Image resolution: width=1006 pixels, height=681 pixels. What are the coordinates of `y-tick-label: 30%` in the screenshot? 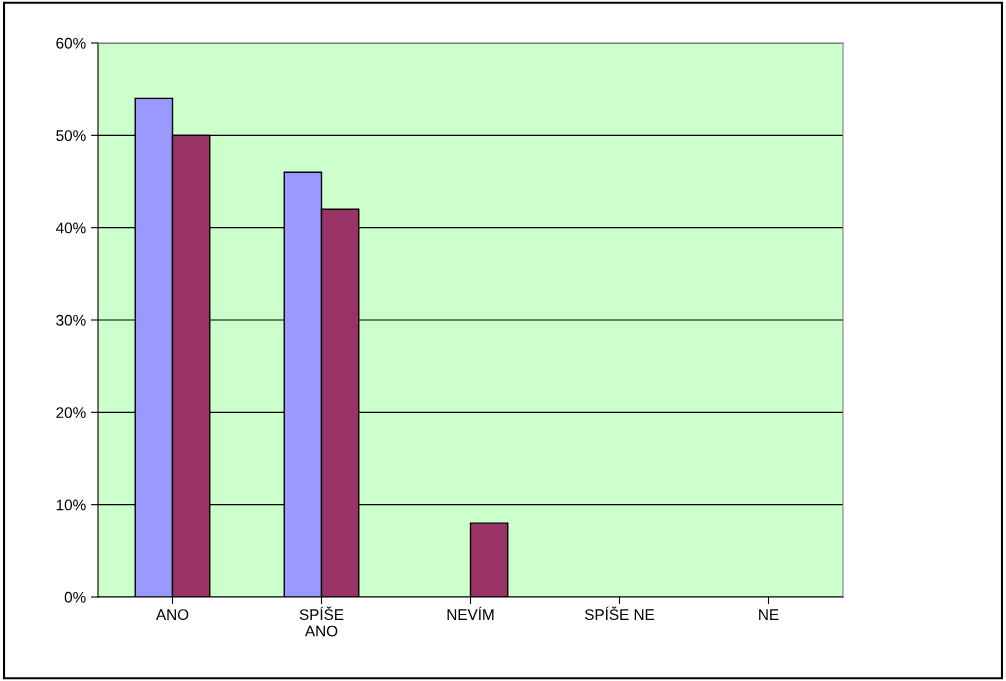 It's located at (71, 320).